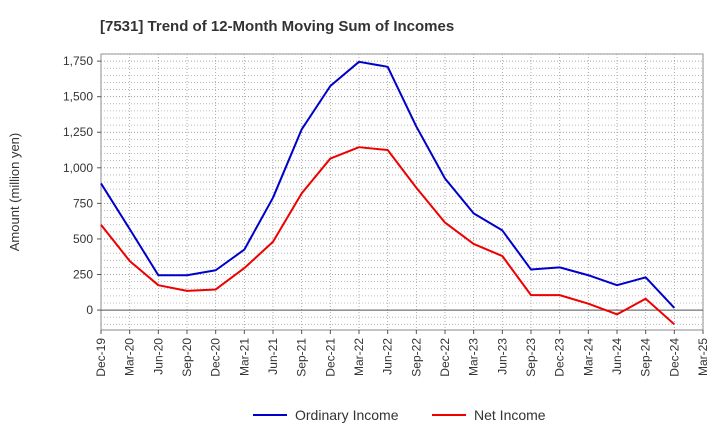  I want to click on x-tick-label: Jun-24, so click(617, 356).